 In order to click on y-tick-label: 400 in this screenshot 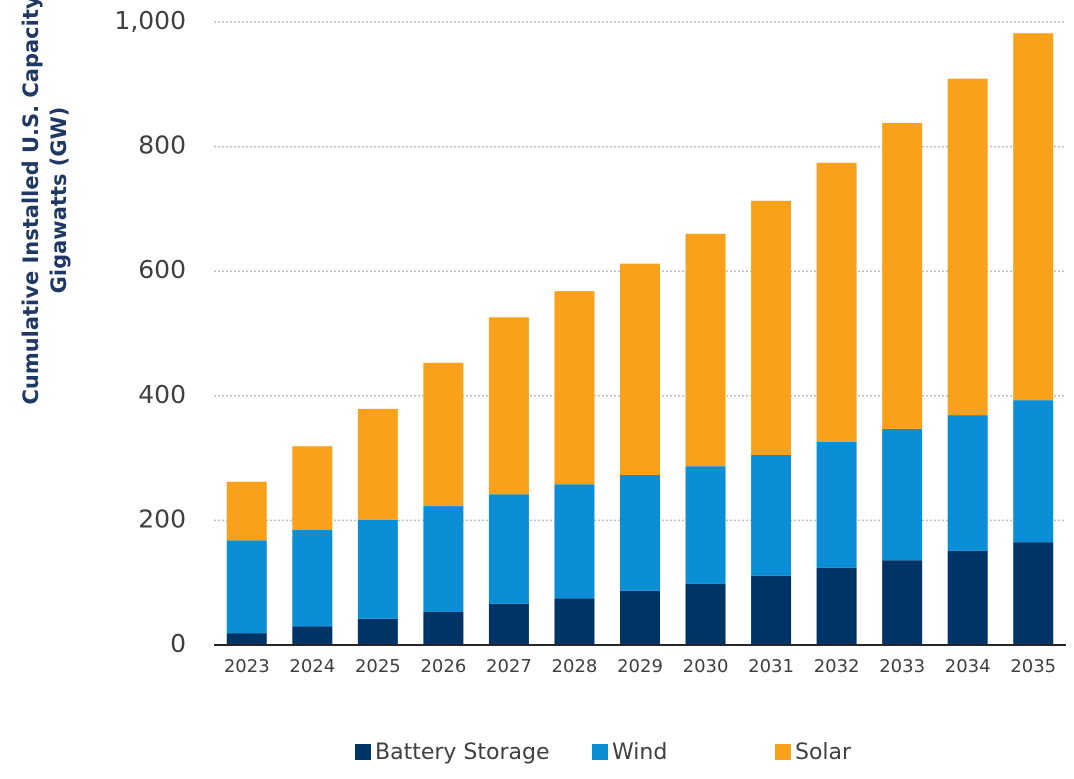, I will do `click(162, 394)`.